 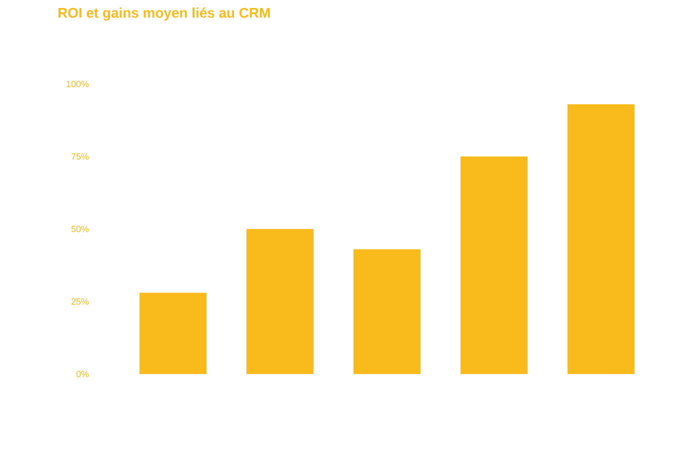 I want to click on y-tick-label: 25%, so click(x=80, y=301).